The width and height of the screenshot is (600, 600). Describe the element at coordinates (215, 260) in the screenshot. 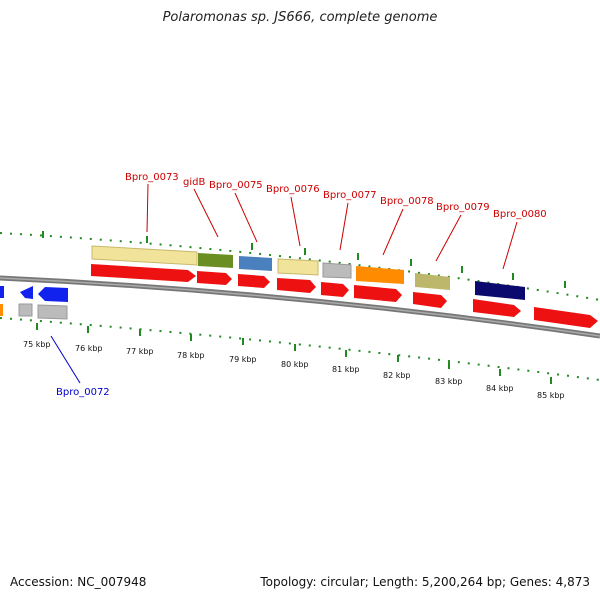

I see `feature-gidb` at that location.